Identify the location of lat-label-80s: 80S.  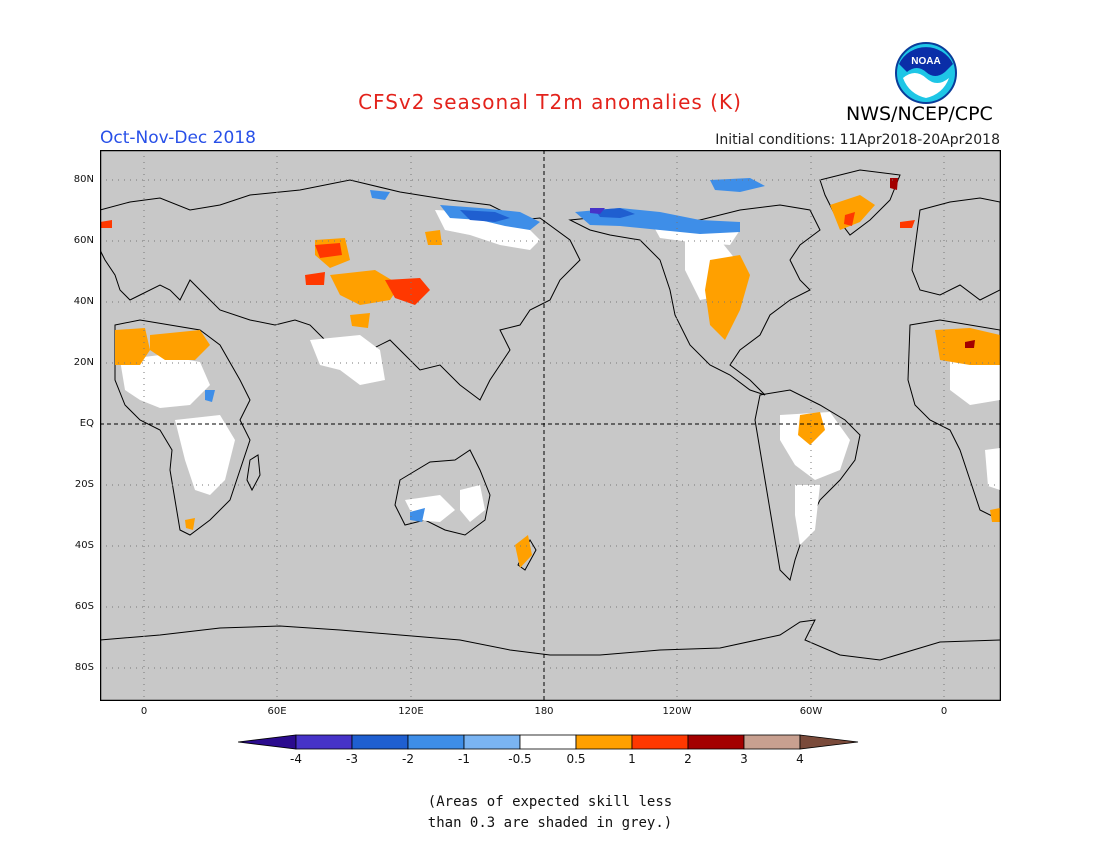
(84, 667).